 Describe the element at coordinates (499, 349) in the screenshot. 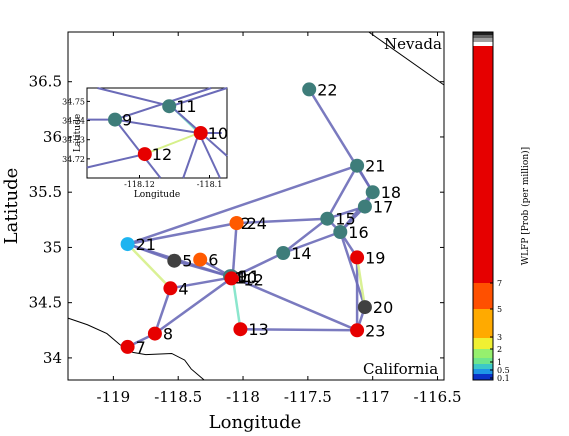

I see `colorbar-tick-label: 2` at that location.